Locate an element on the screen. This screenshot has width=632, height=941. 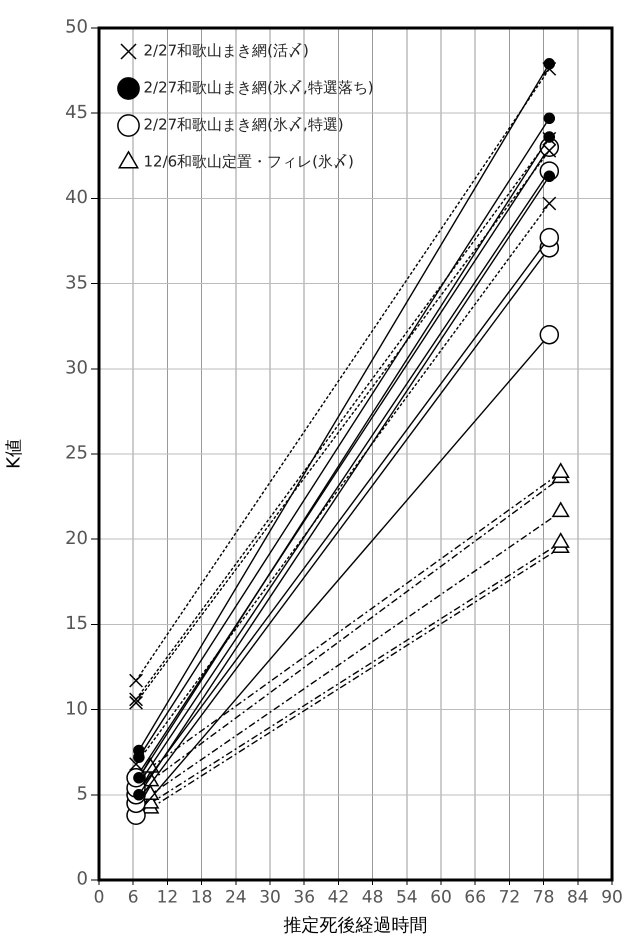
x-tick-label: 54 is located at coordinates (407, 898).